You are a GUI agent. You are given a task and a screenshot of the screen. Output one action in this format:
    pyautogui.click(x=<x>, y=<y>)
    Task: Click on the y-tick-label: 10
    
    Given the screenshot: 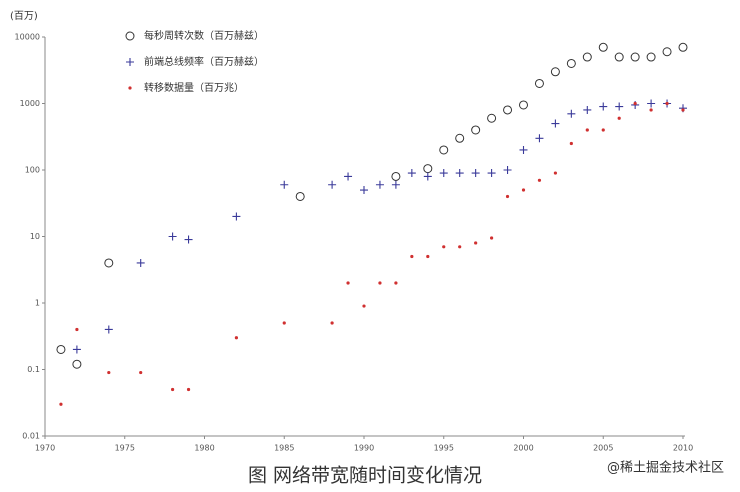 What is the action you would take?
    pyautogui.click(x=35, y=236)
    